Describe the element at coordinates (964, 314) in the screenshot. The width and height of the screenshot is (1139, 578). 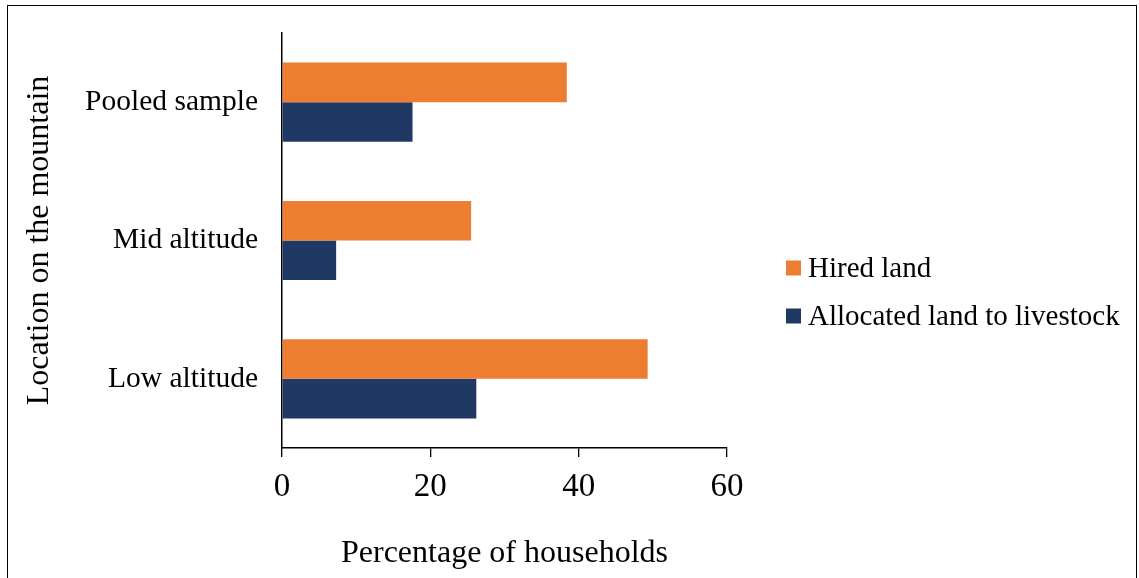
I see `legend-label: Allocated land to livestock` at that location.